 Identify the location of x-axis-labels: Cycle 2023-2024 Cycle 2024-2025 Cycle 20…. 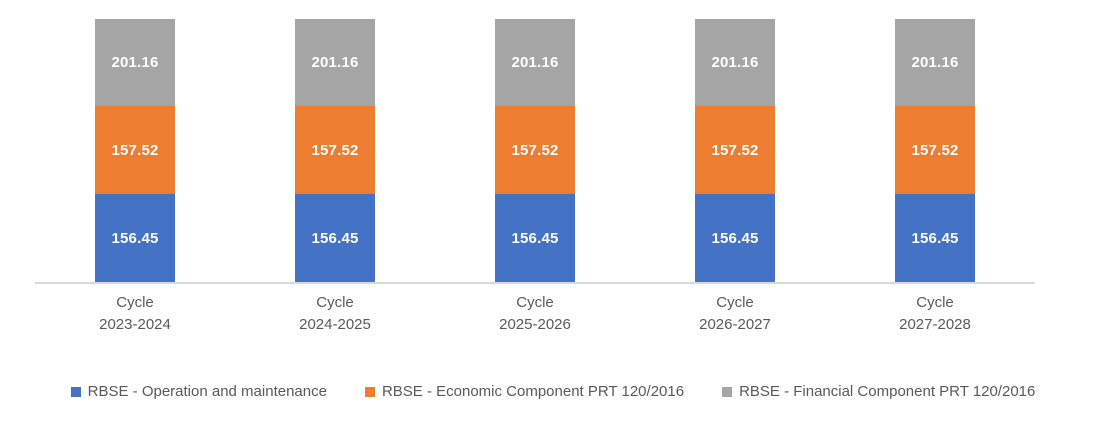
(535, 314).